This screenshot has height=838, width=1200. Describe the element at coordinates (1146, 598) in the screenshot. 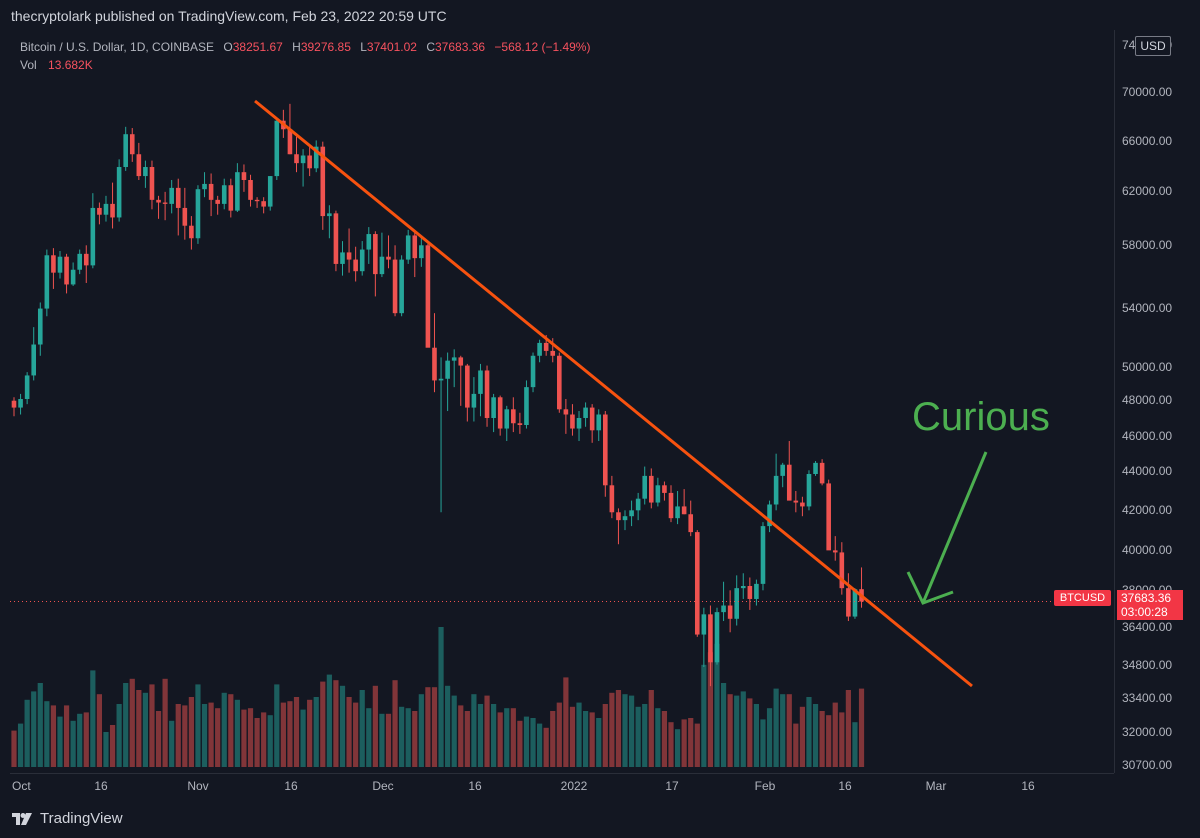

I see `last-price-value: 37683.36` at that location.